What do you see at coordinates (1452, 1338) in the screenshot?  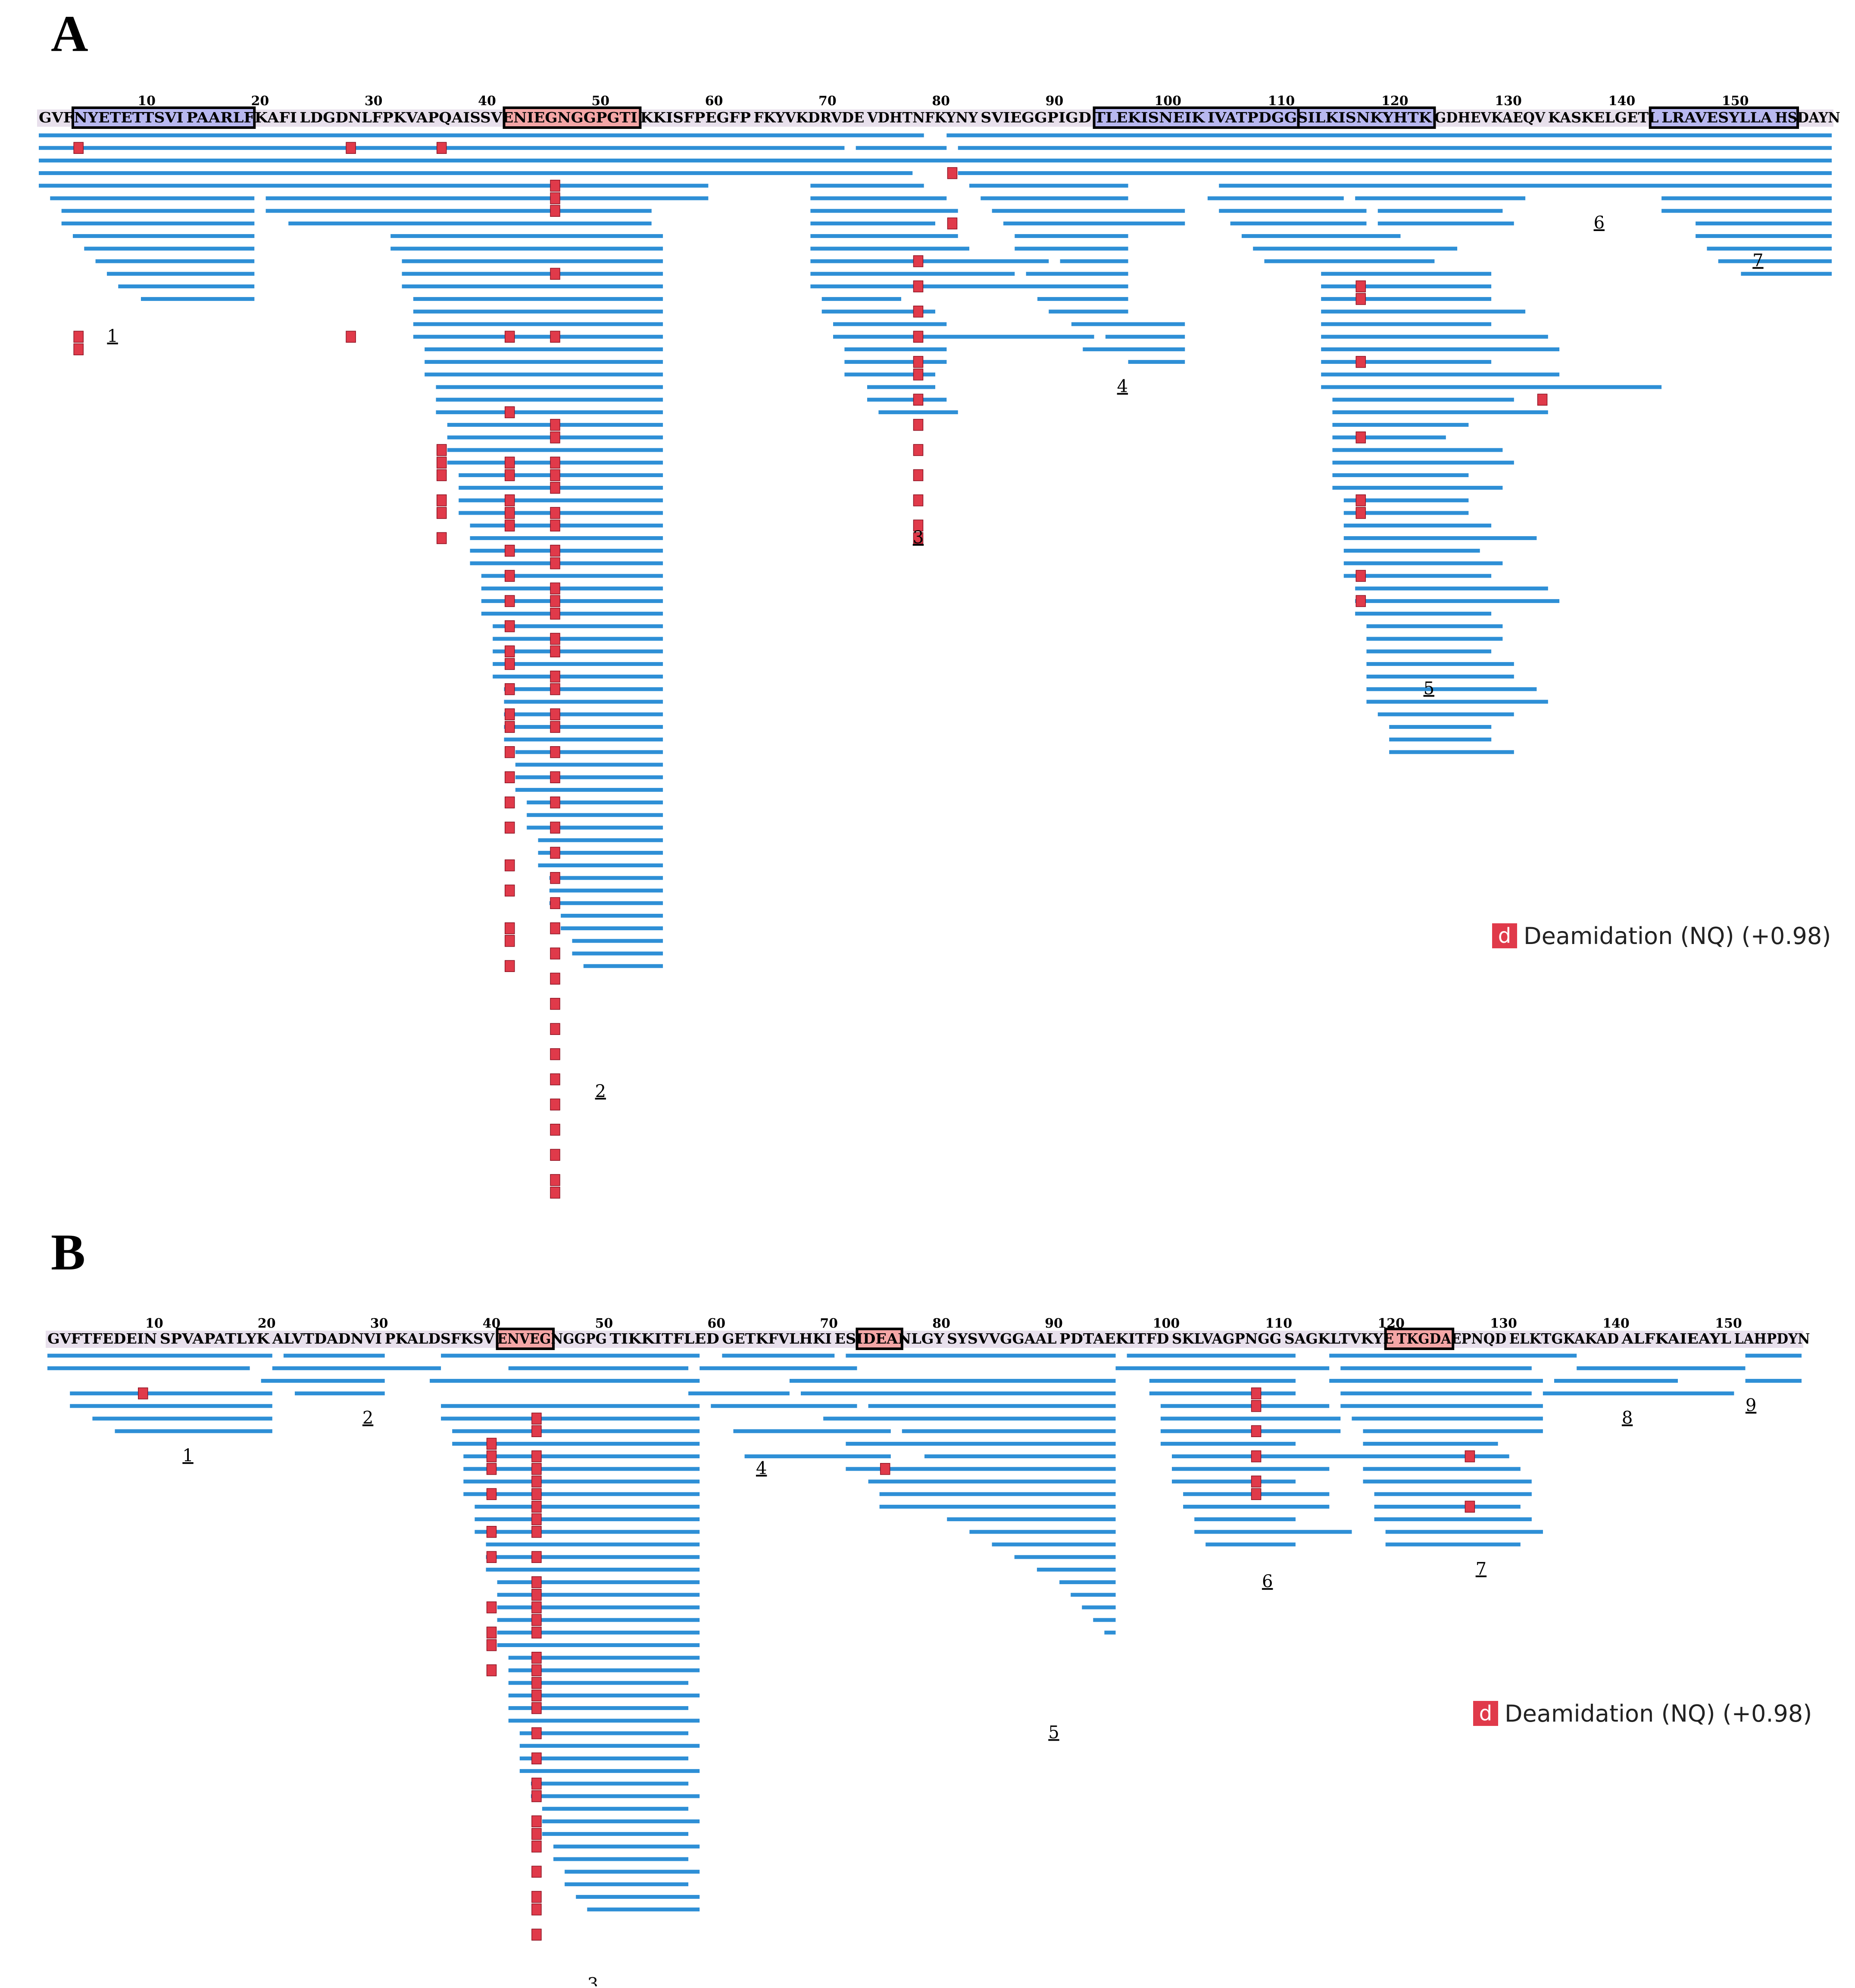 I see `sequence-segment: TKGDAEPNQD` at bounding box center [1452, 1338].